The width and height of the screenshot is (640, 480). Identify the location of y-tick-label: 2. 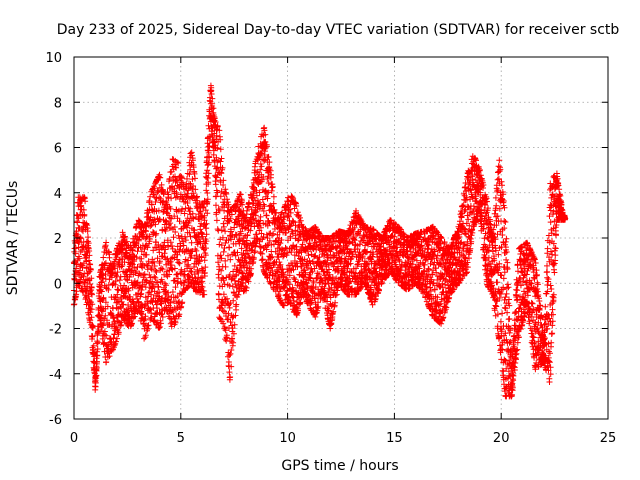
(58, 239).